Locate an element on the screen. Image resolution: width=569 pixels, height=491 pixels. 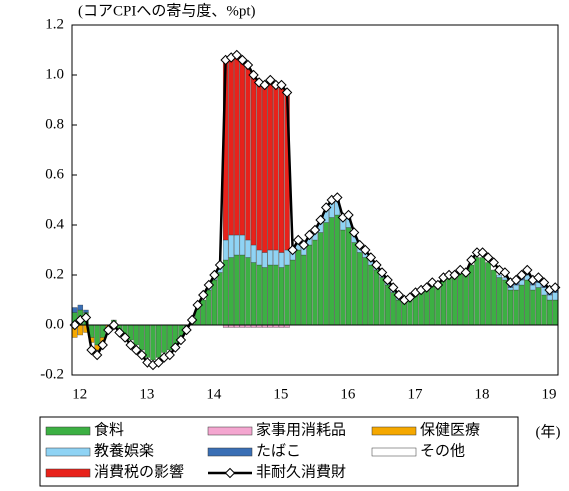
y-tick-label: 0.6 is located at coordinates (54, 174).